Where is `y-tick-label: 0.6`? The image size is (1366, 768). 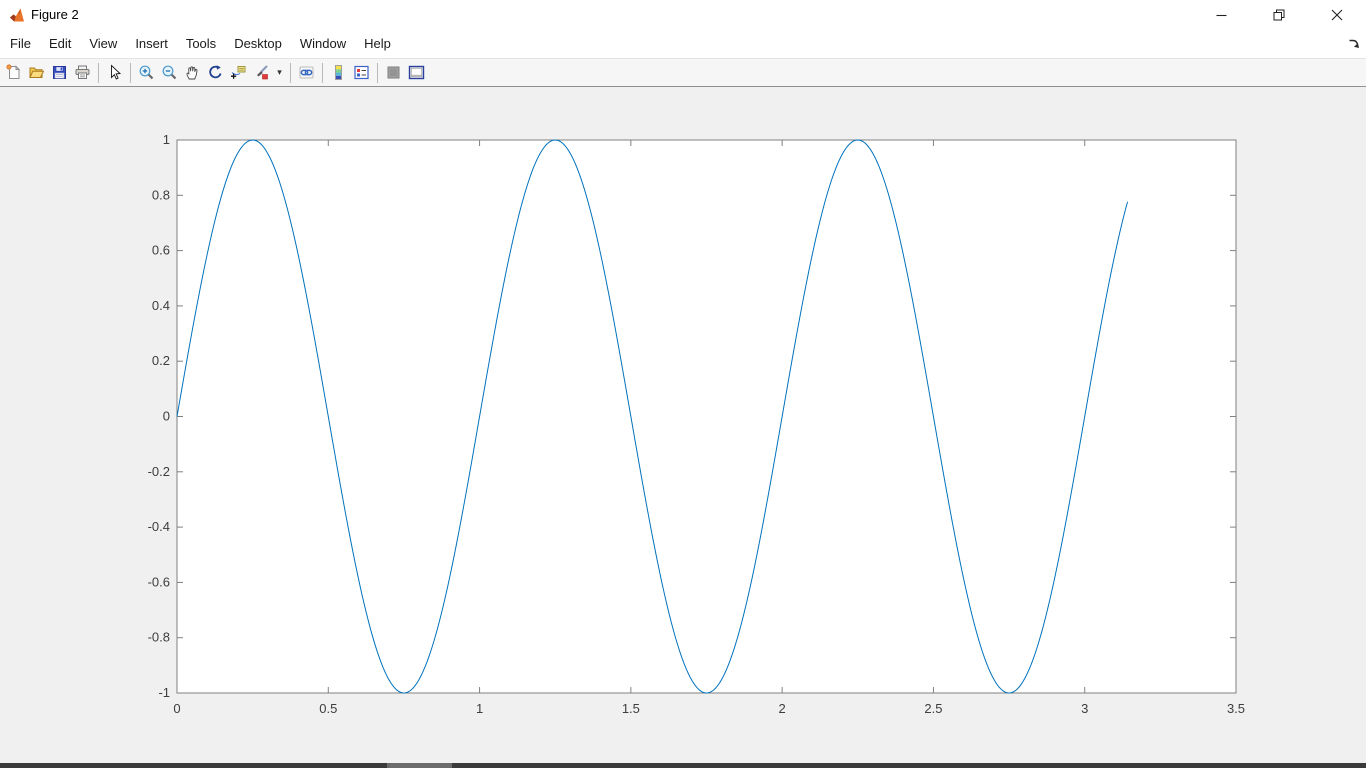 y-tick-label: 0.6 is located at coordinates (161, 250).